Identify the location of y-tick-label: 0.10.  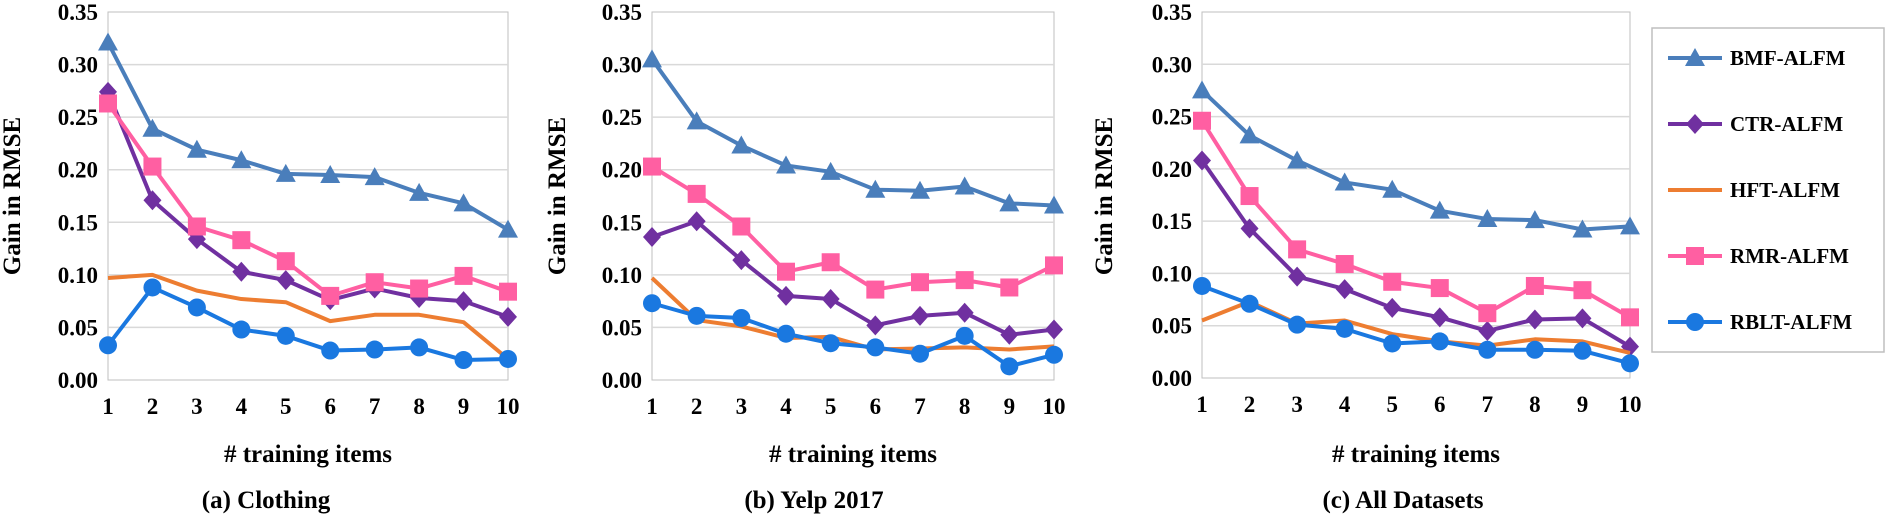
(622, 275).